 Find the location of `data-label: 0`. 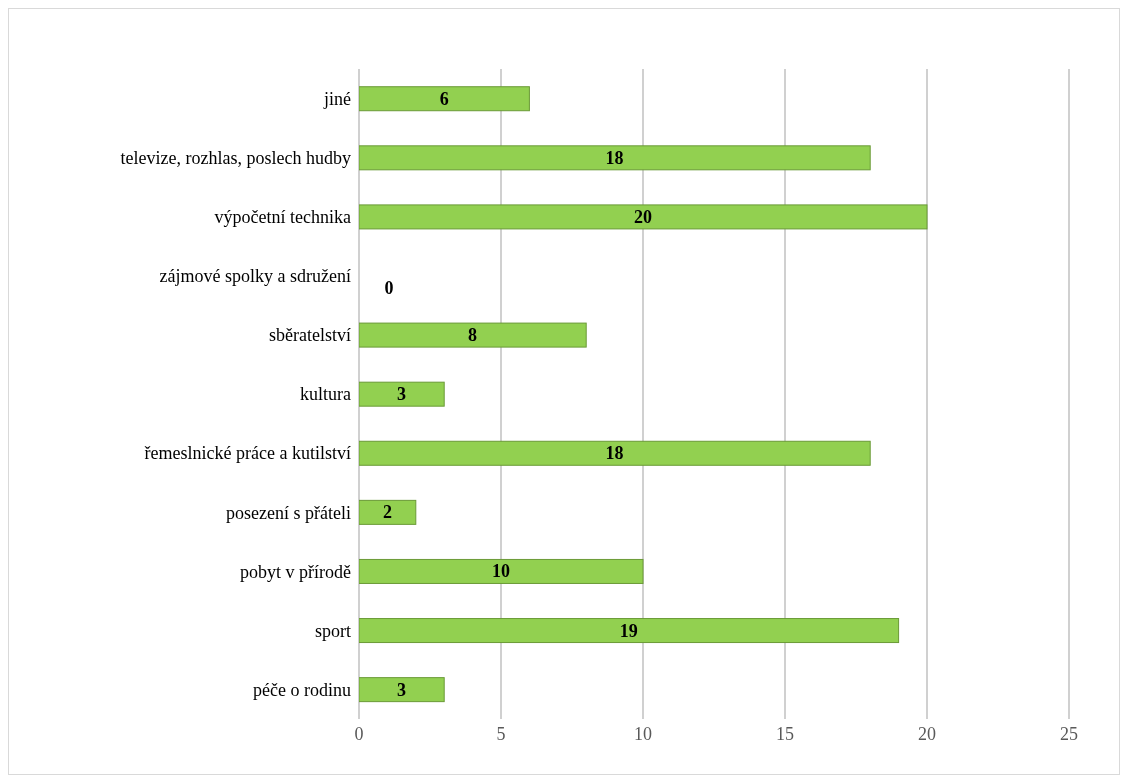

data-label: 0 is located at coordinates (389, 288).